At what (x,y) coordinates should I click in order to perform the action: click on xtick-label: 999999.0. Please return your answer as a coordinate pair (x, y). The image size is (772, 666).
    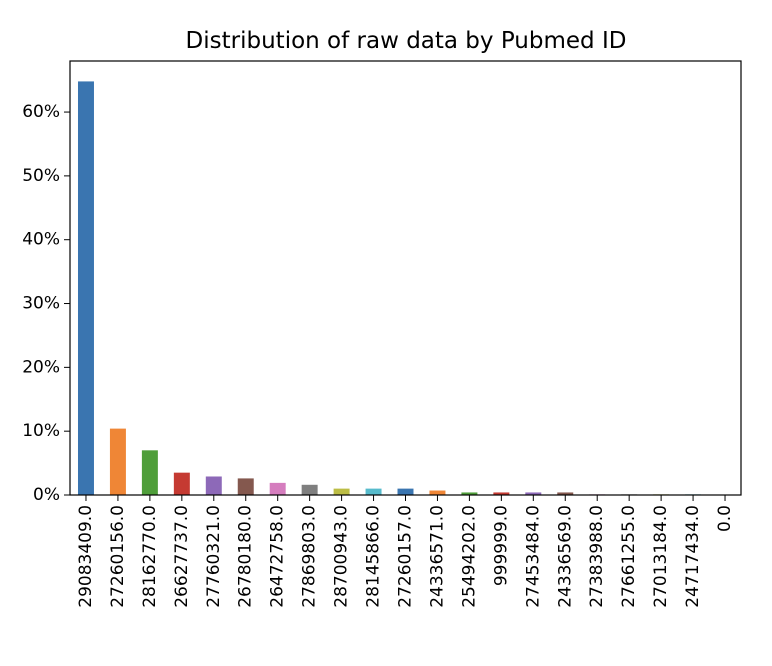
    Looking at the image, I should click on (501, 545).